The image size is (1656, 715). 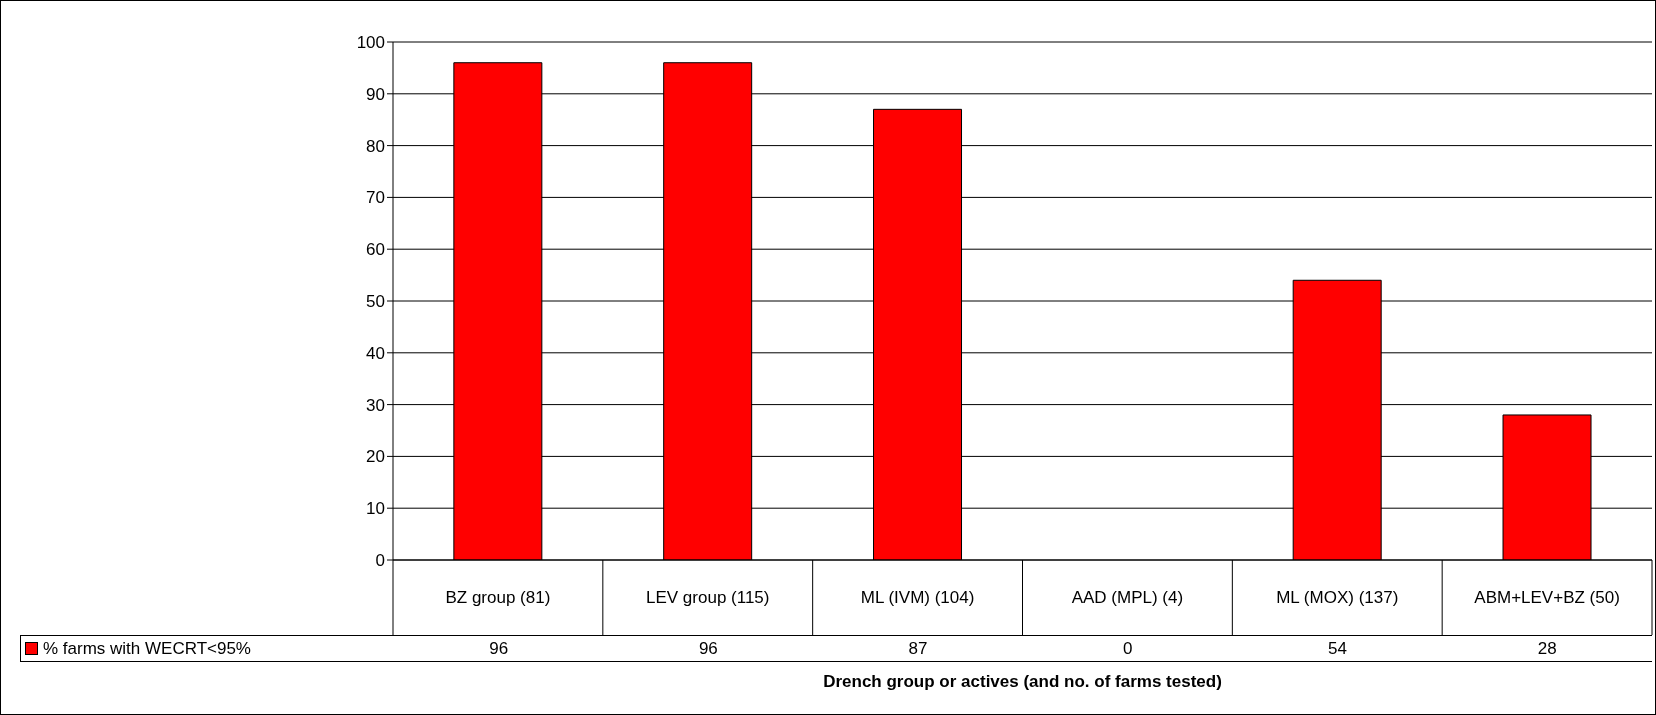 I want to click on x-axis-title: Drench group or actives (and no. of farms tested), so click(x=1022, y=682).